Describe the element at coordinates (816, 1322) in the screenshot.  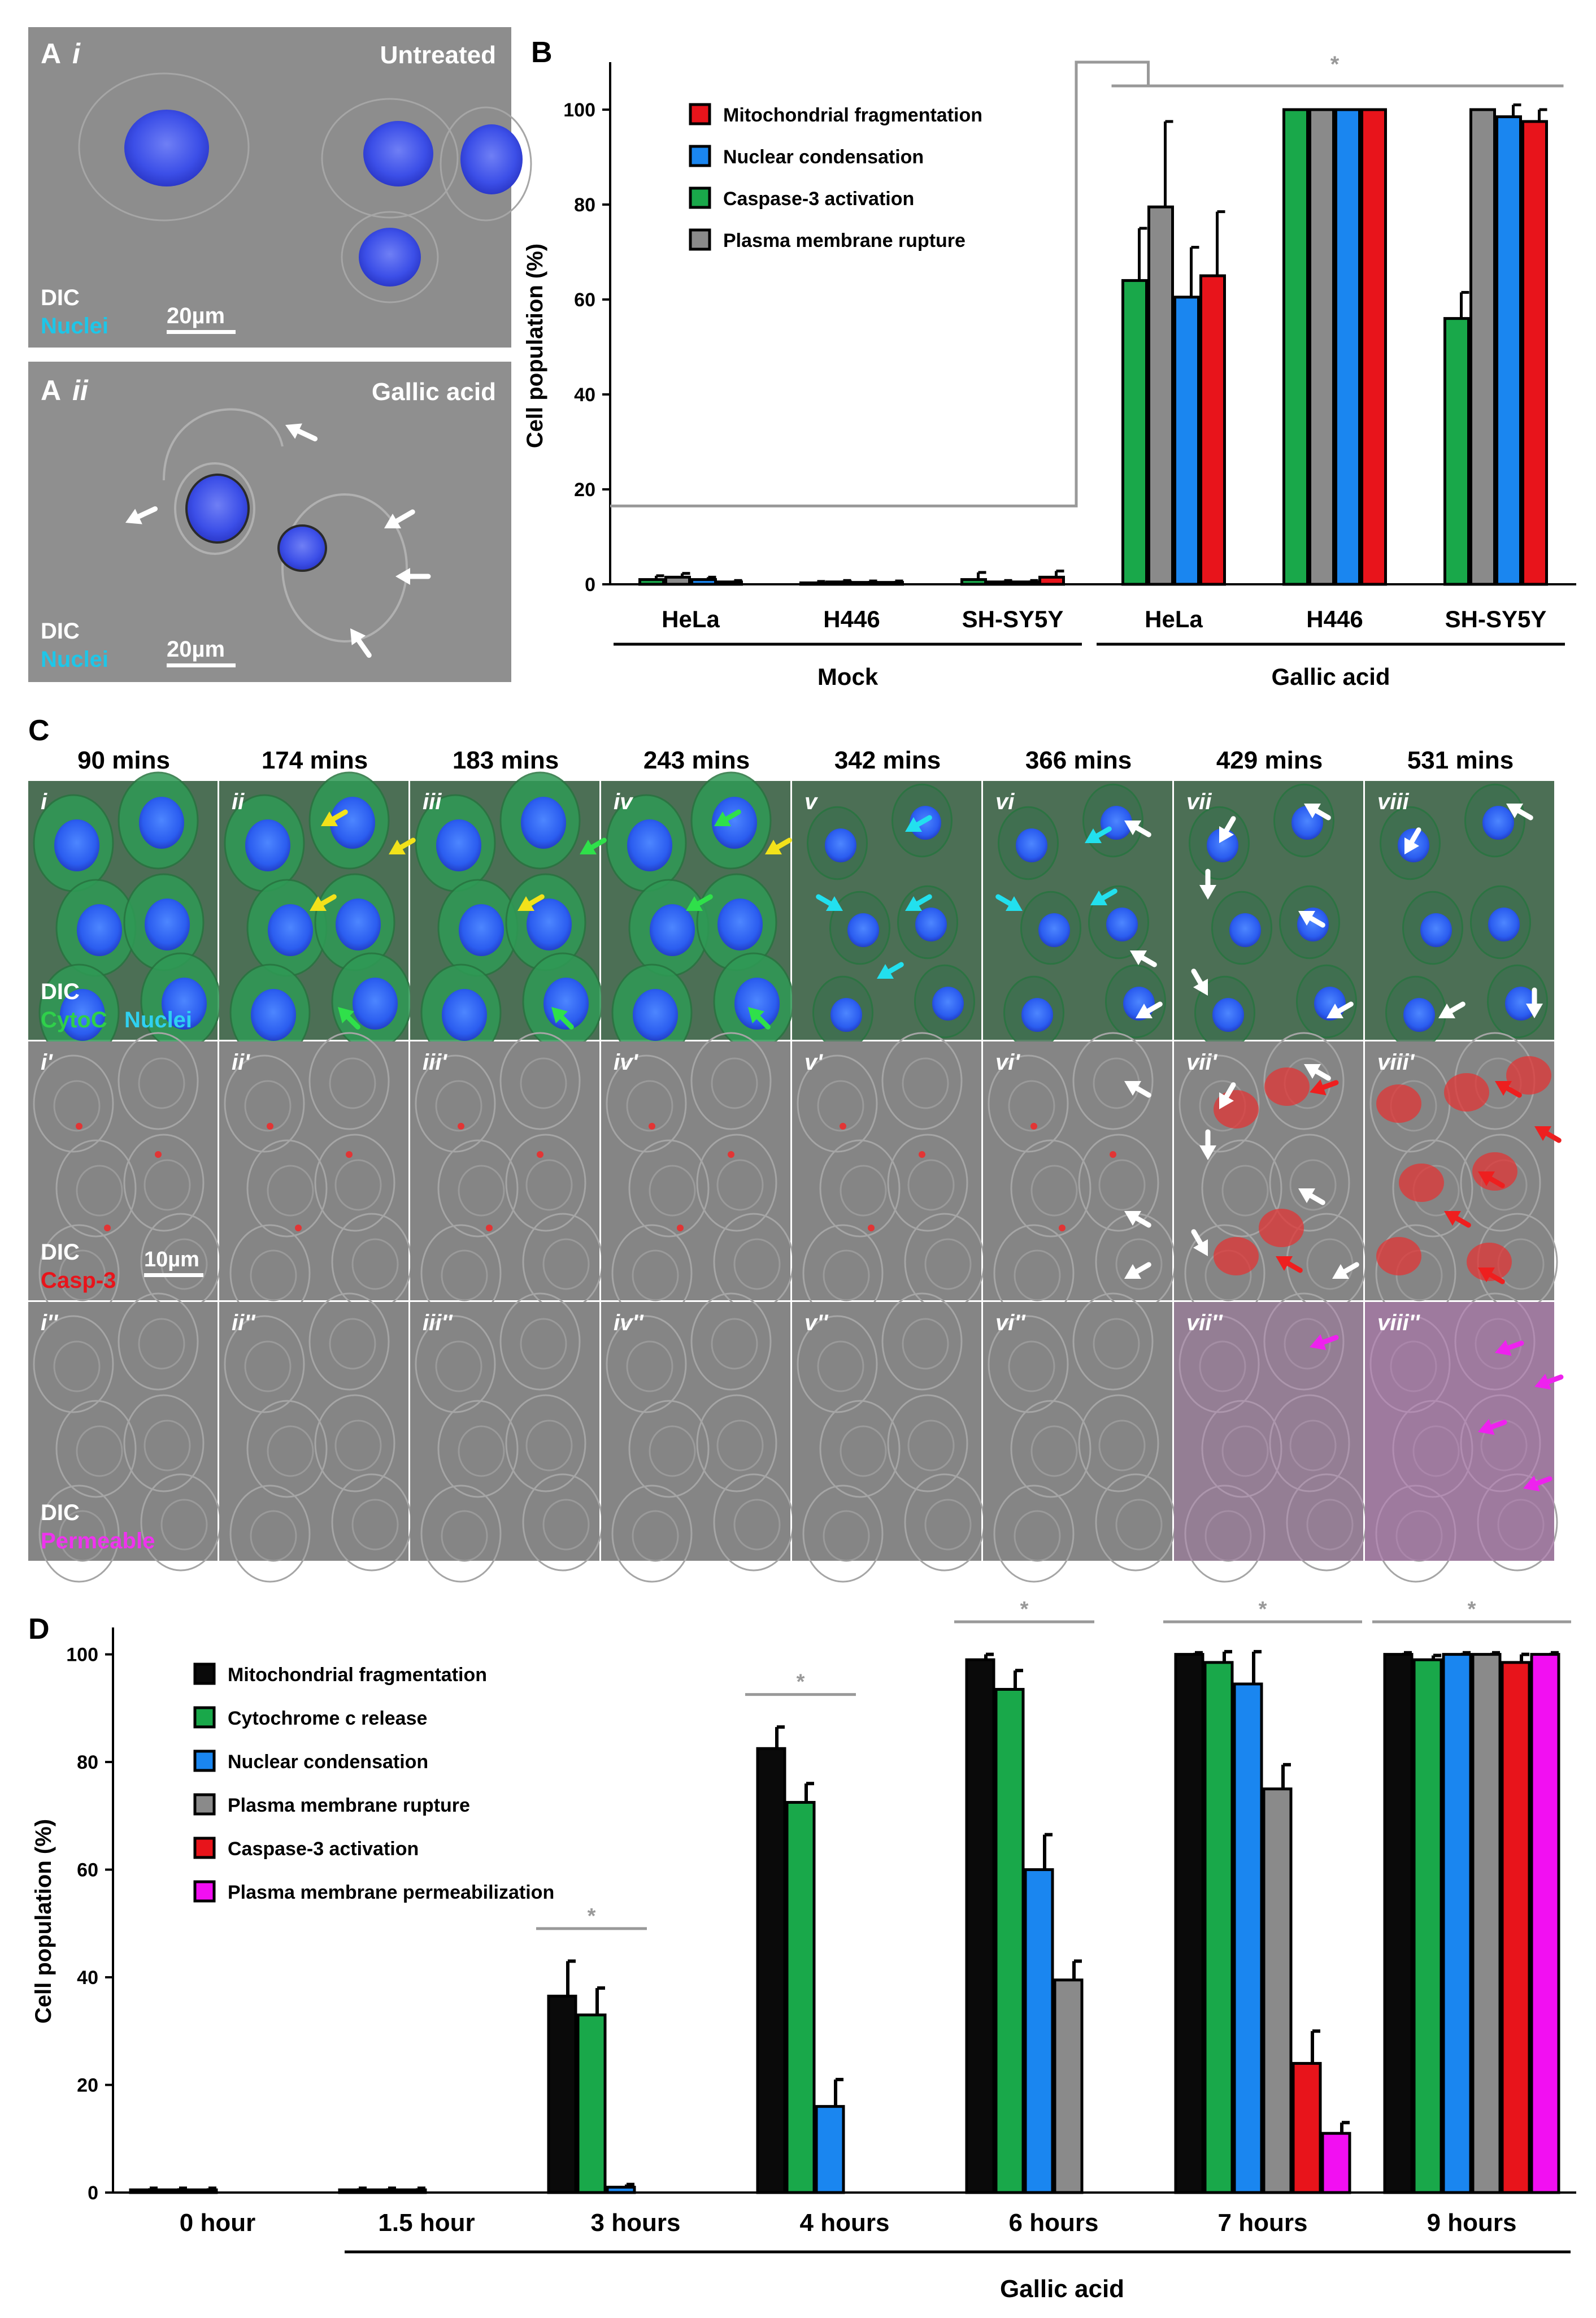
I see `tile-tag: v''` at that location.